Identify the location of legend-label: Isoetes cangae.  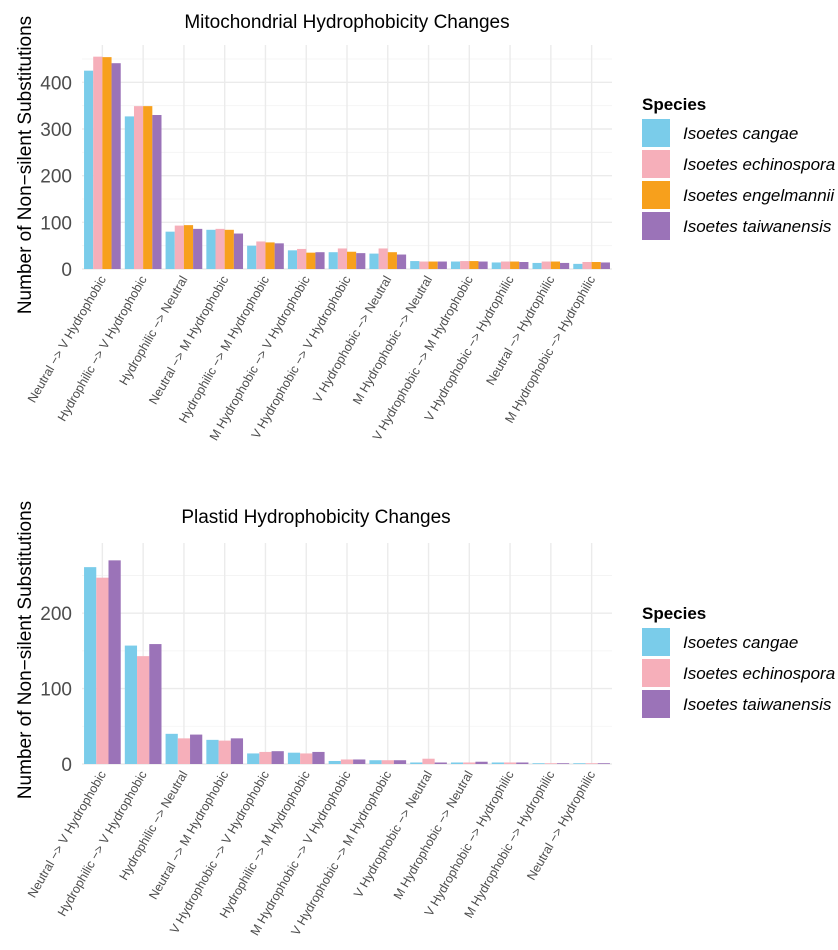
(740, 642).